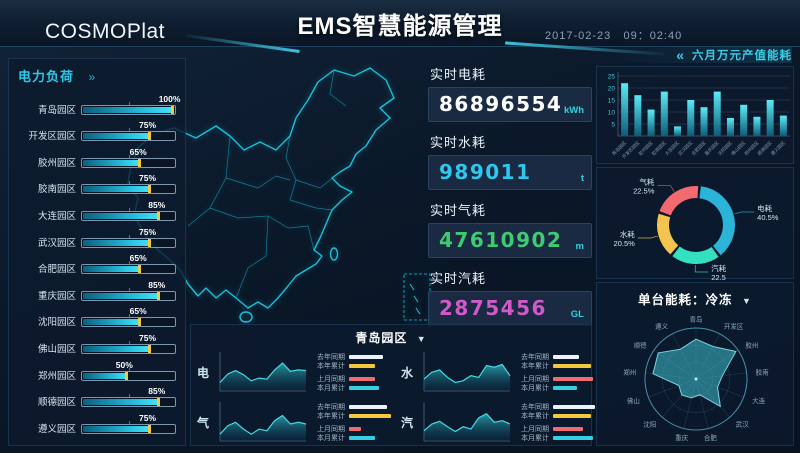 The height and width of the screenshot is (453, 800). Describe the element at coordinates (685, 300) in the screenshot. I see `radar-title-label: 单台能耗：冷冻` at that location.